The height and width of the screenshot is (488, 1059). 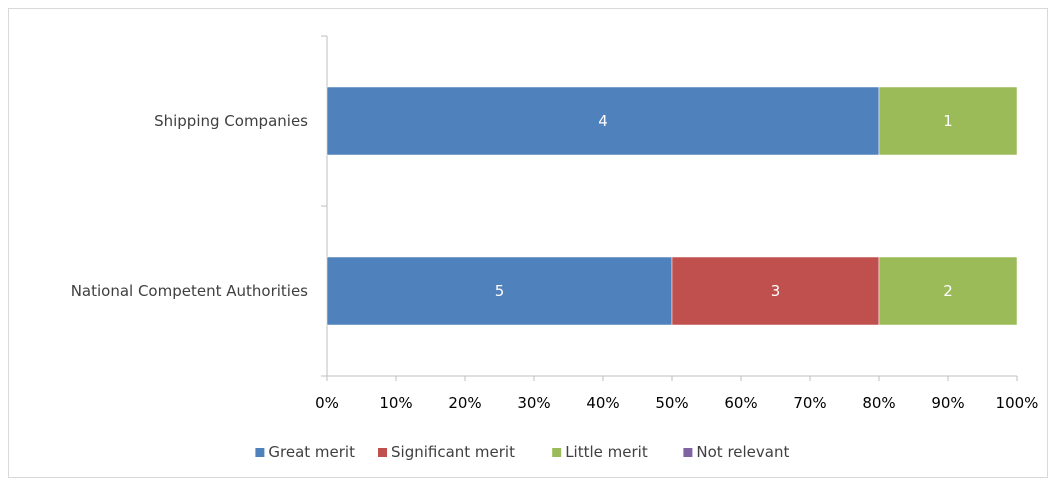 What do you see at coordinates (533, 403) in the screenshot?
I see `x-tick-label: 30%` at bounding box center [533, 403].